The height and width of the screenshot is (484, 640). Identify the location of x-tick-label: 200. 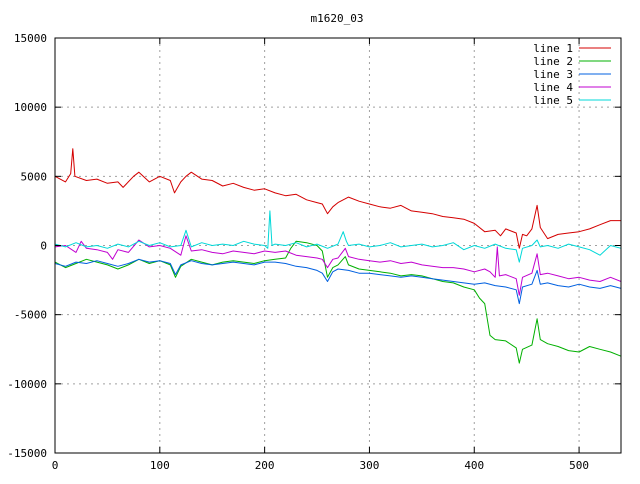
(265, 465).